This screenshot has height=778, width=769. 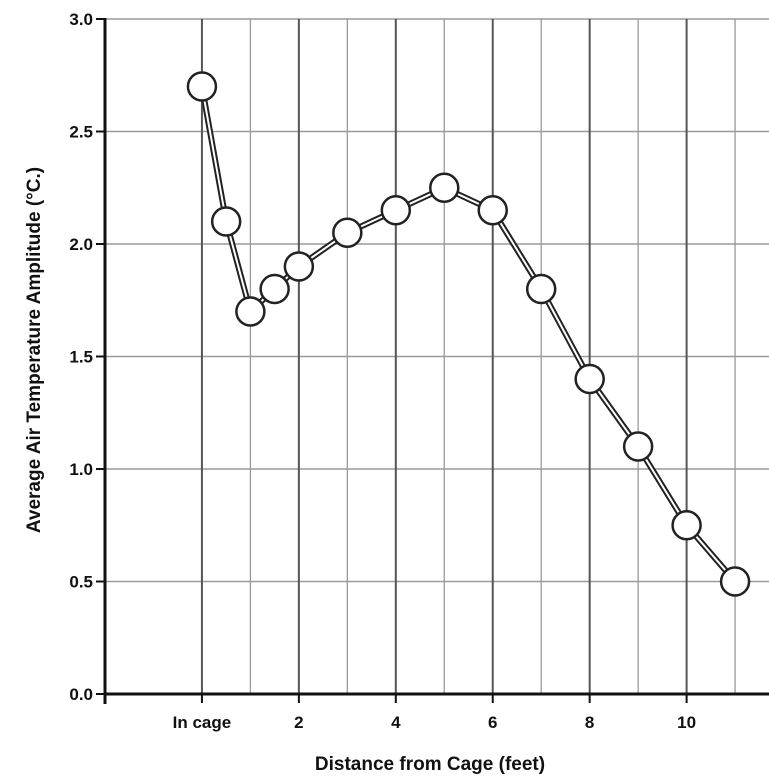 What do you see at coordinates (81, 469) in the screenshot?
I see `y-tick-label: 1.0` at bounding box center [81, 469].